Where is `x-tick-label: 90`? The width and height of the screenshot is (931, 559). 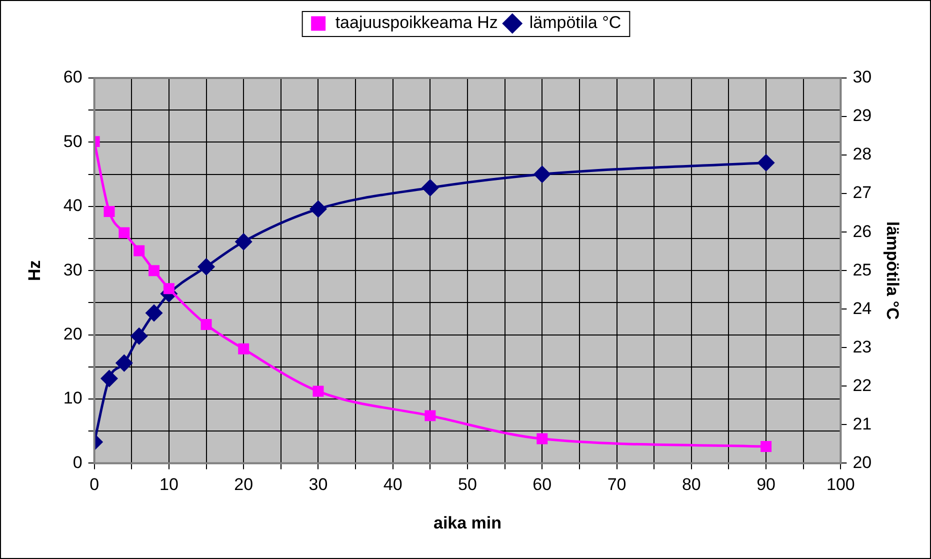
x-tick-label: 90 is located at coordinates (766, 484).